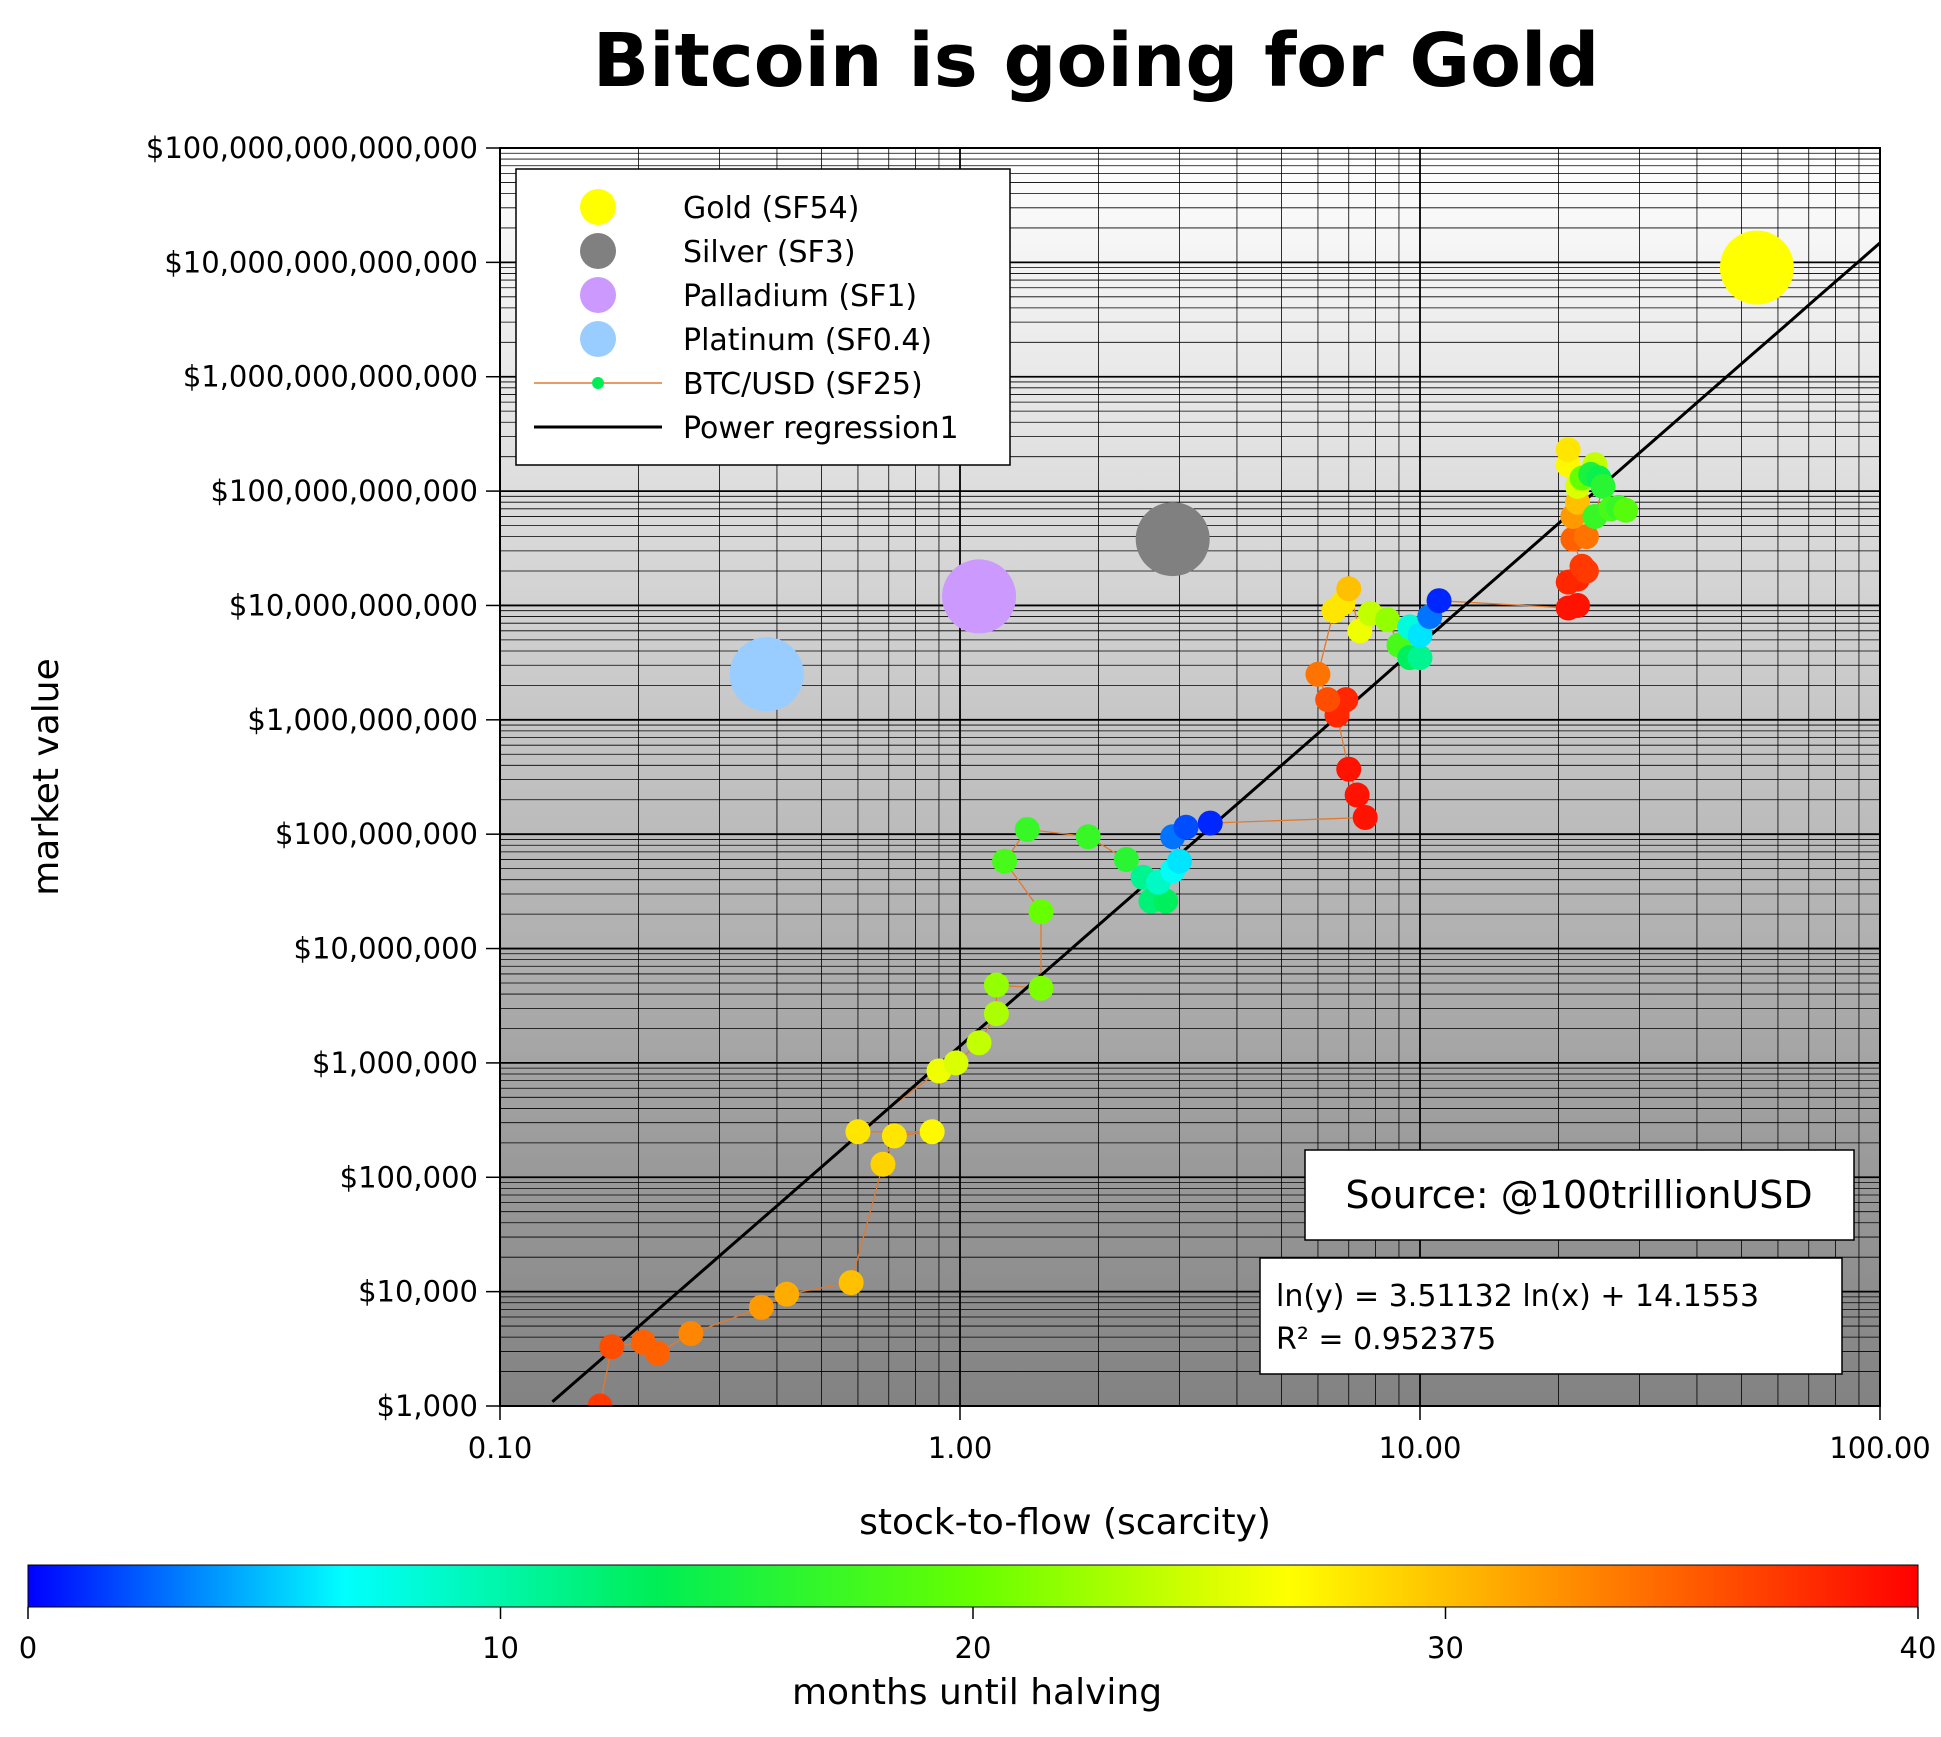  I want to click on y-tick-label: $10,000,000,000, so click(353, 605).